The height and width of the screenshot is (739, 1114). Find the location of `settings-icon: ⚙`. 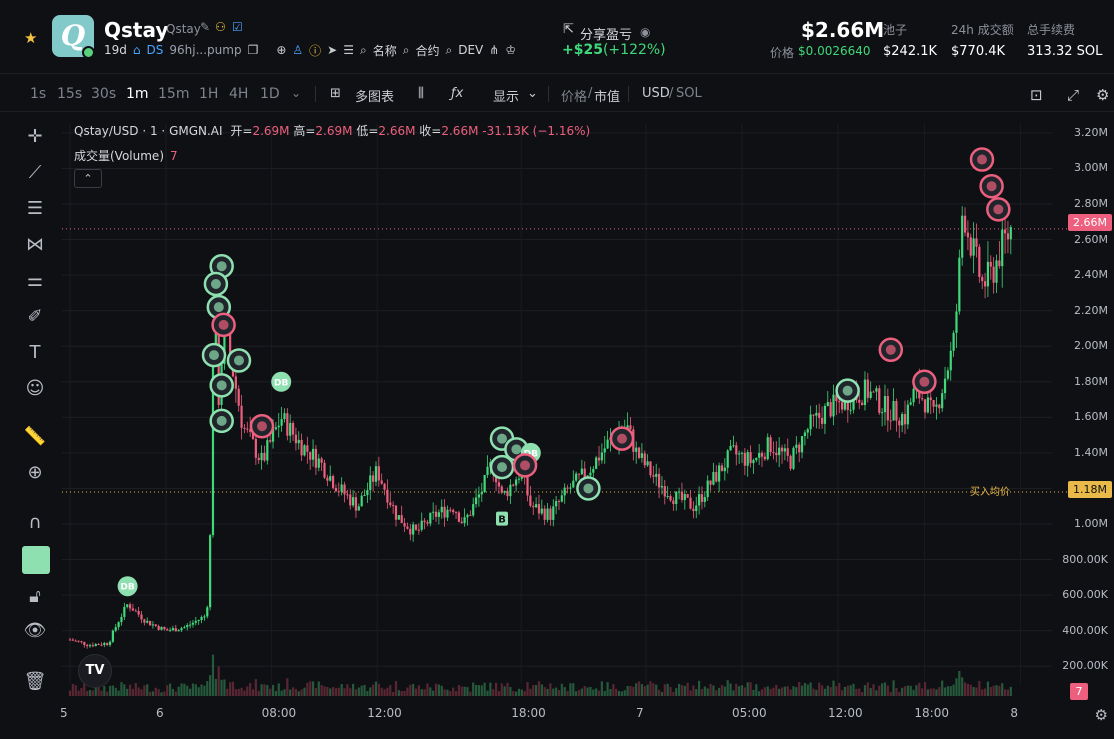

settings-icon: ⚙ is located at coordinates (1103, 95).